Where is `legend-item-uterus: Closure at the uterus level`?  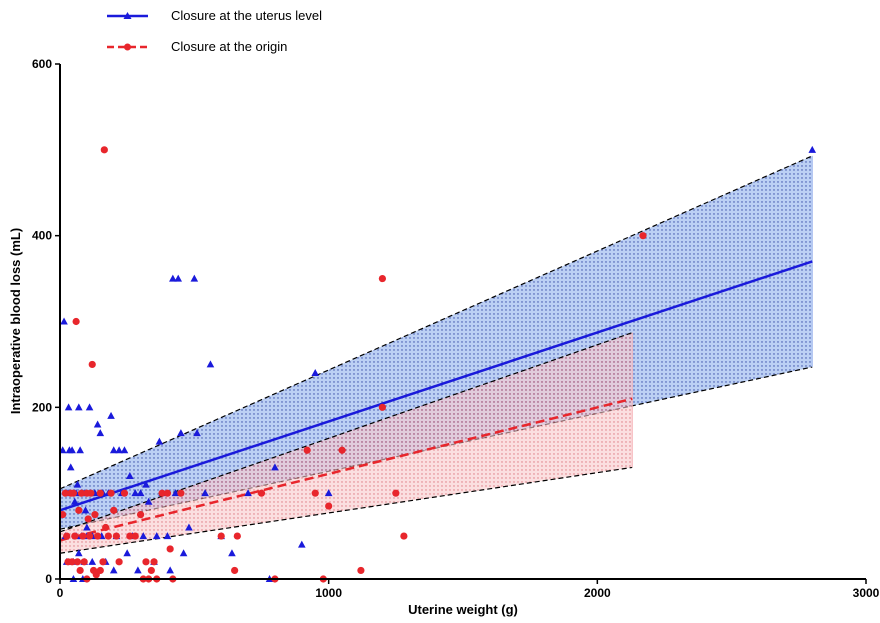 legend-item-uterus: Closure at the uterus level is located at coordinates (214, 15).